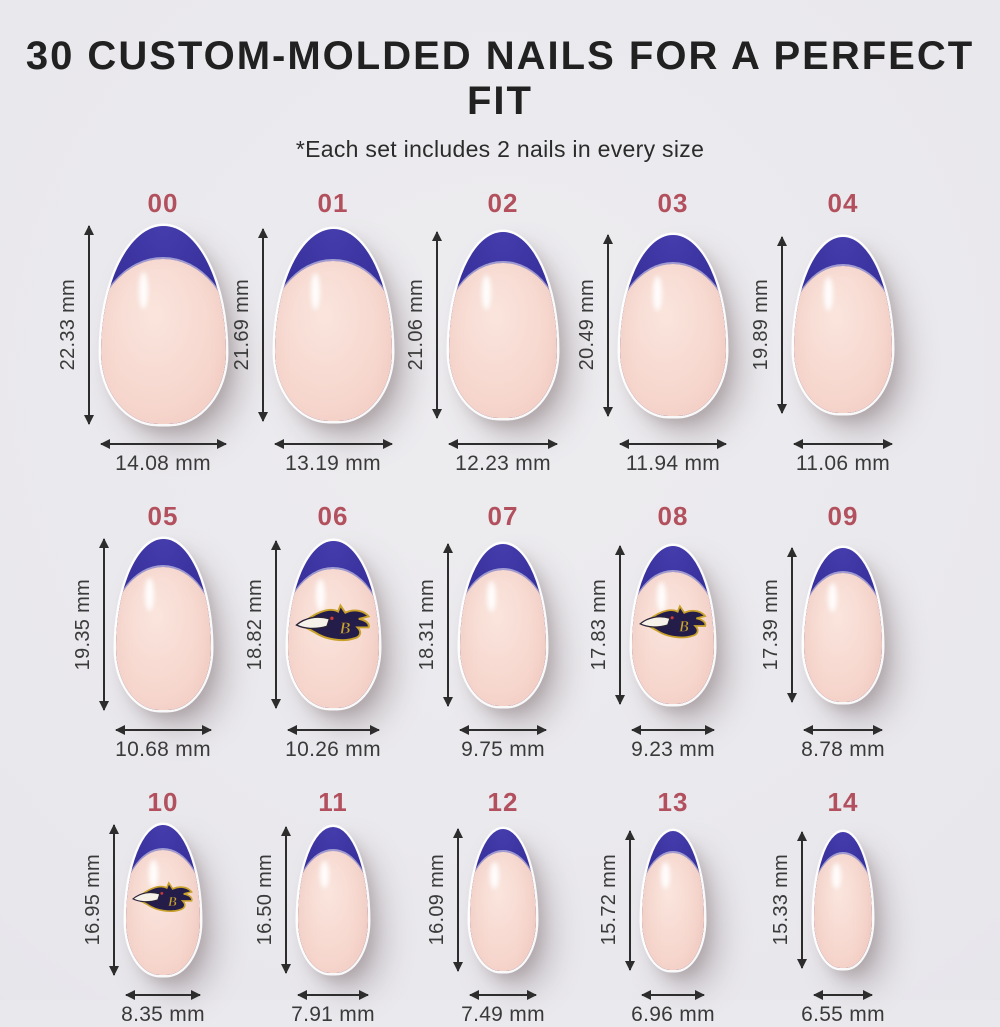 The height and width of the screenshot is (1027, 1000). What do you see at coordinates (93, 900) in the screenshot?
I see `height-value: 16.95 mm` at bounding box center [93, 900].